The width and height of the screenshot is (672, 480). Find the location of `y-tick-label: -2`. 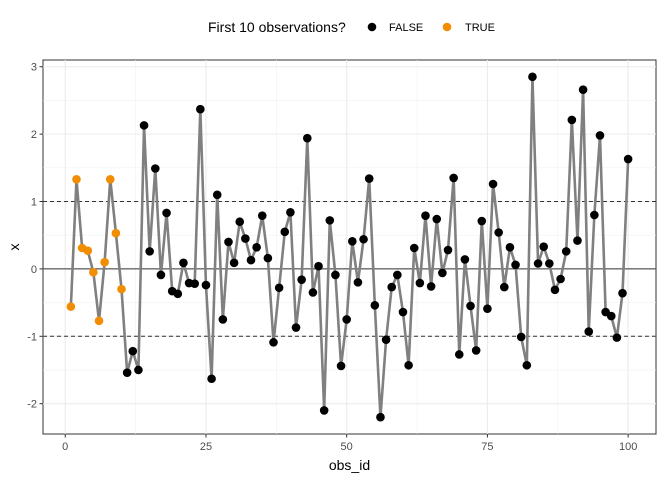

y-tick-label: -2 is located at coordinates (32, 405).